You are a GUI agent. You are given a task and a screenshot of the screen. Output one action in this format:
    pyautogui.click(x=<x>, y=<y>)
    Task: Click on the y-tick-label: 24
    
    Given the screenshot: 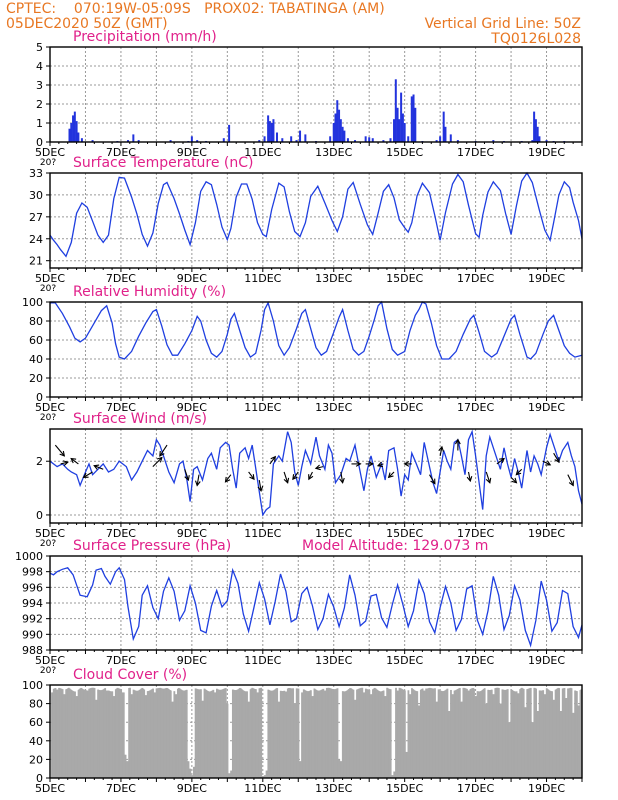 What is the action you would take?
    pyautogui.click(x=36, y=239)
    